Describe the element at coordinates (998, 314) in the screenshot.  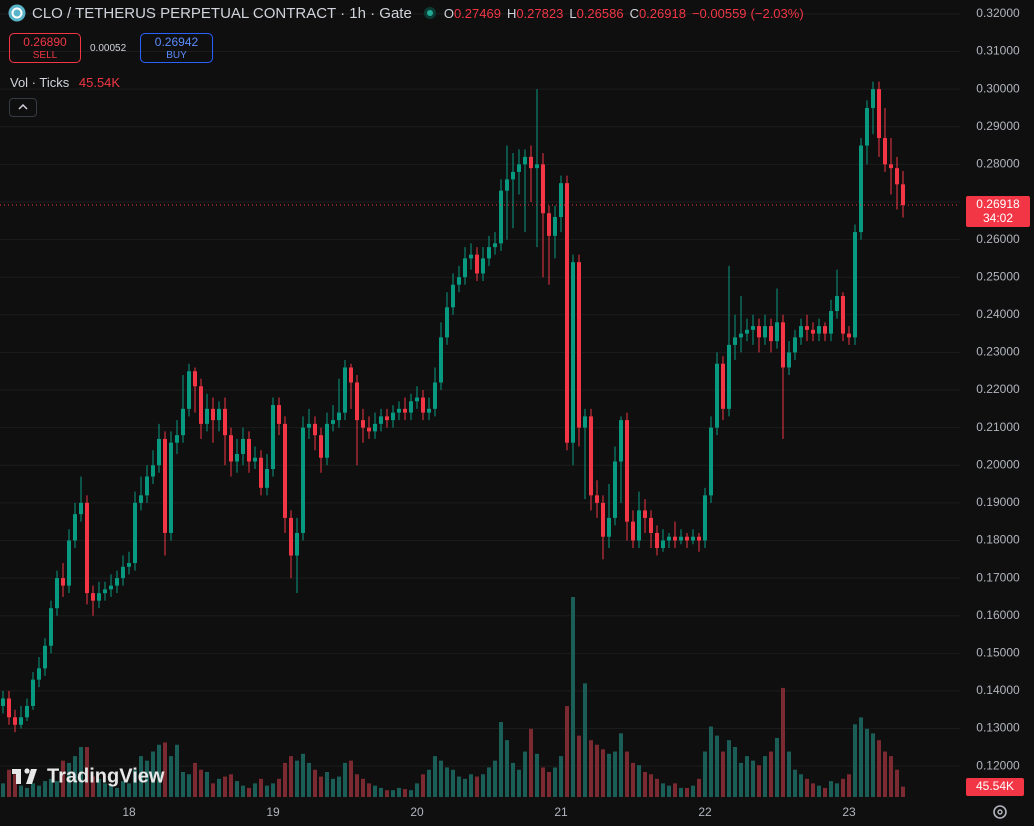
I see `y-tick-label: 0.24000` at that location.